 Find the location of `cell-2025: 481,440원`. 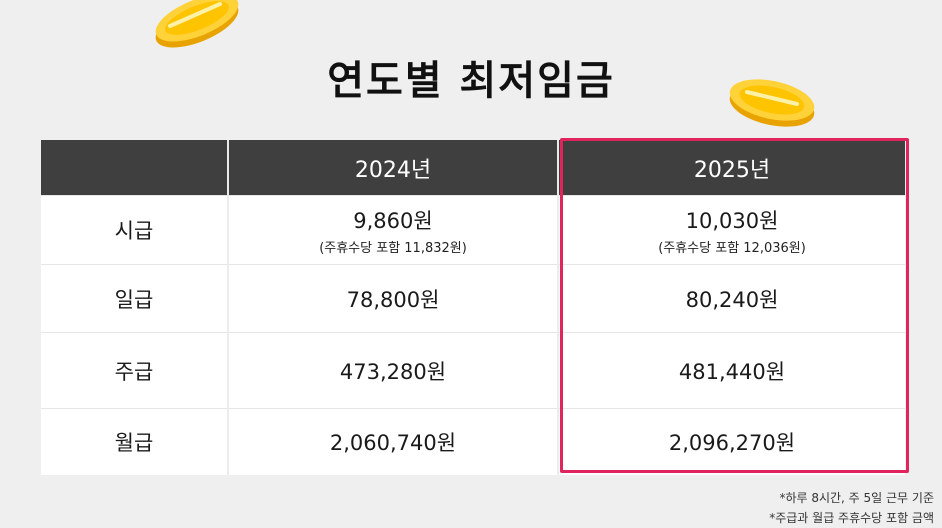

cell-2025: 481,440원 is located at coordinates (731, 370).